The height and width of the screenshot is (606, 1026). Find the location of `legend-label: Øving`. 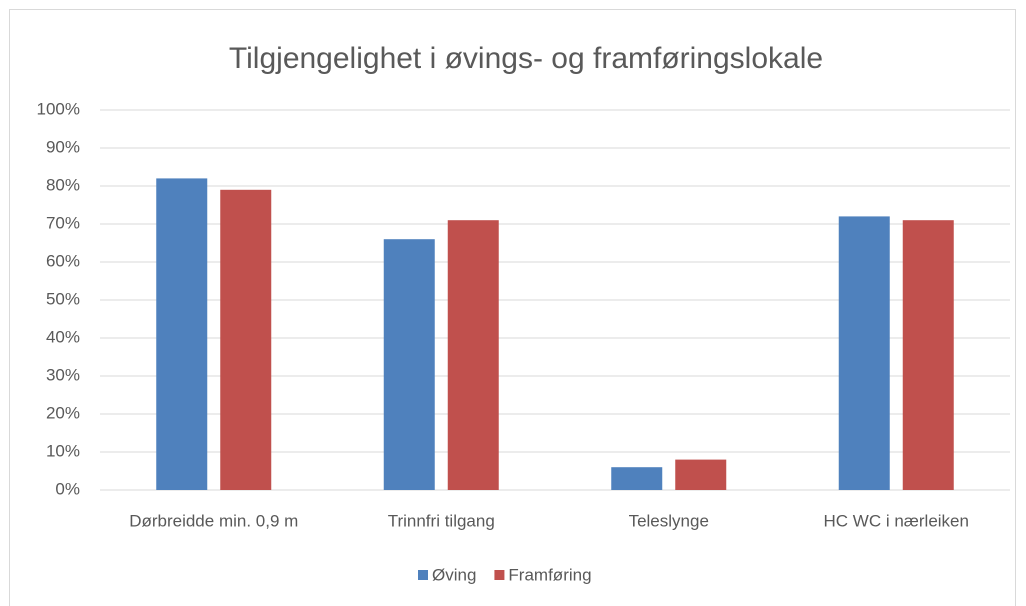

legend-label: Øving is located at coordinates (454, 574).